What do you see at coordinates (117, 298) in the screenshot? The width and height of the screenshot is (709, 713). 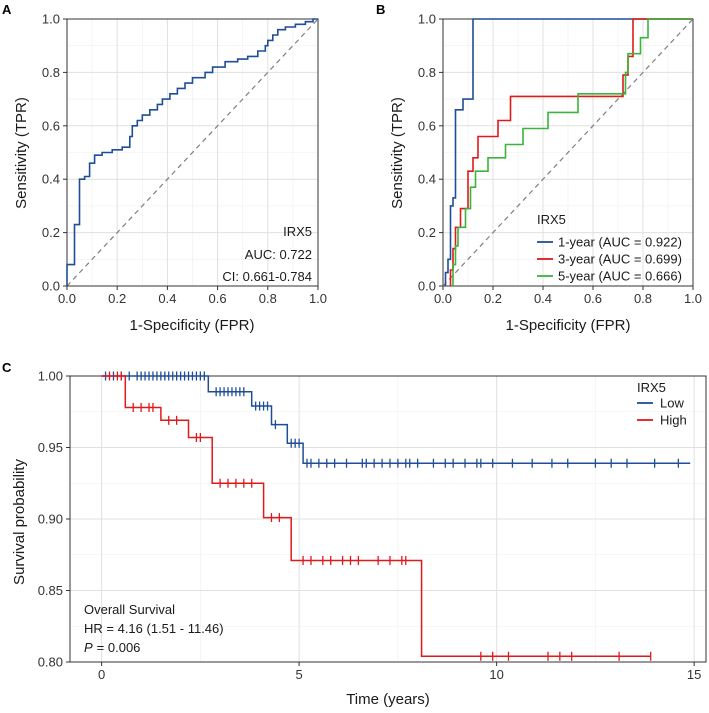 I see `panel-a-x-tick-label: 0.2` at bounding box center [117, 298].